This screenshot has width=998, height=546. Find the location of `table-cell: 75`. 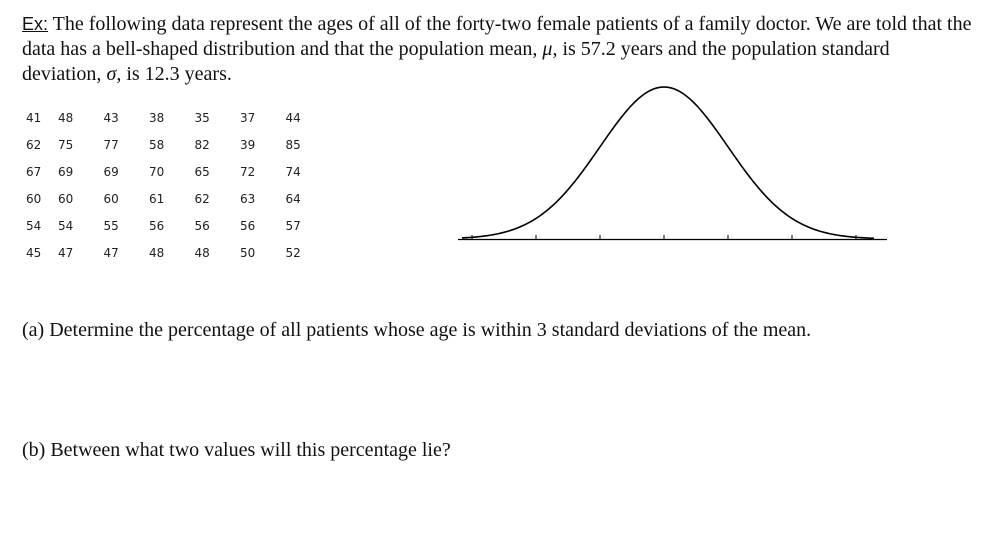

table-cell: 75 is located at coordinates (66, 144).